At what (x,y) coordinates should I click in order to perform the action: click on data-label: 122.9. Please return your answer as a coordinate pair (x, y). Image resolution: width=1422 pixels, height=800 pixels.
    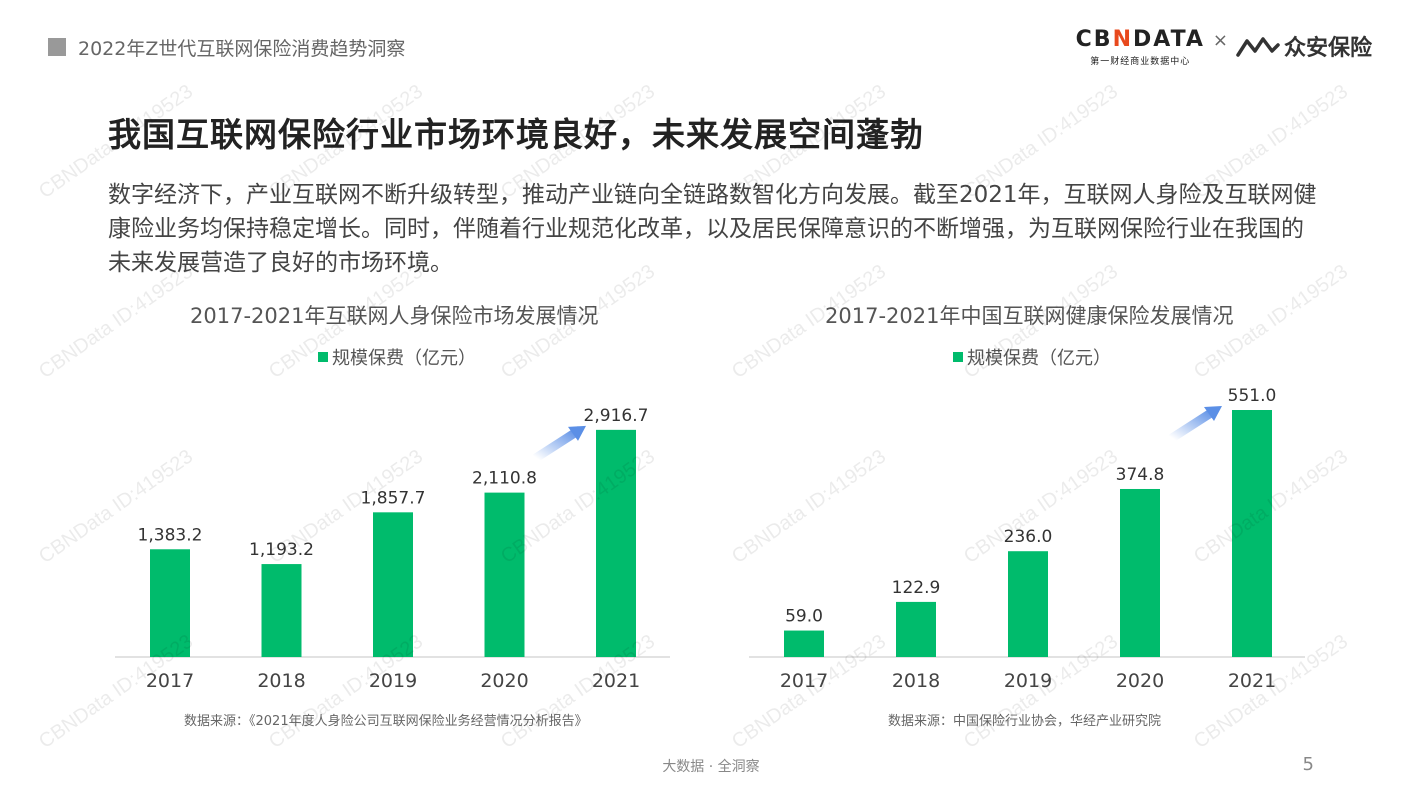
    Looking at the image, I should click on (916, 588).